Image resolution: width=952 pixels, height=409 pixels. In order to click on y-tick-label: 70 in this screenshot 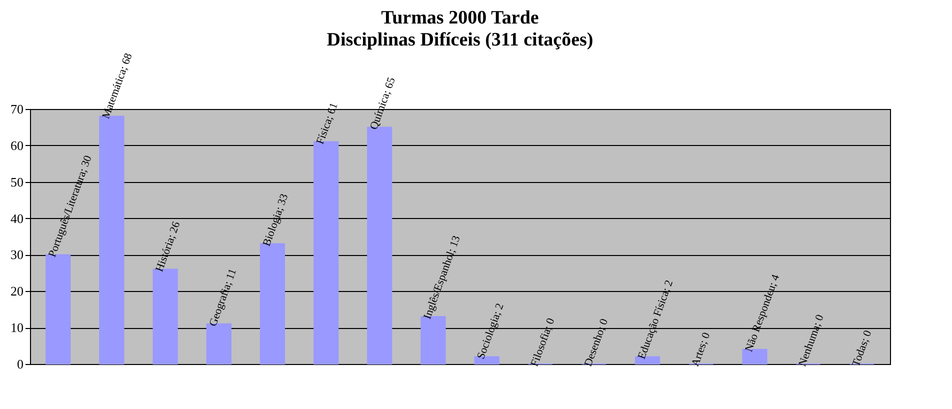, I will do `click(17, 109)`.